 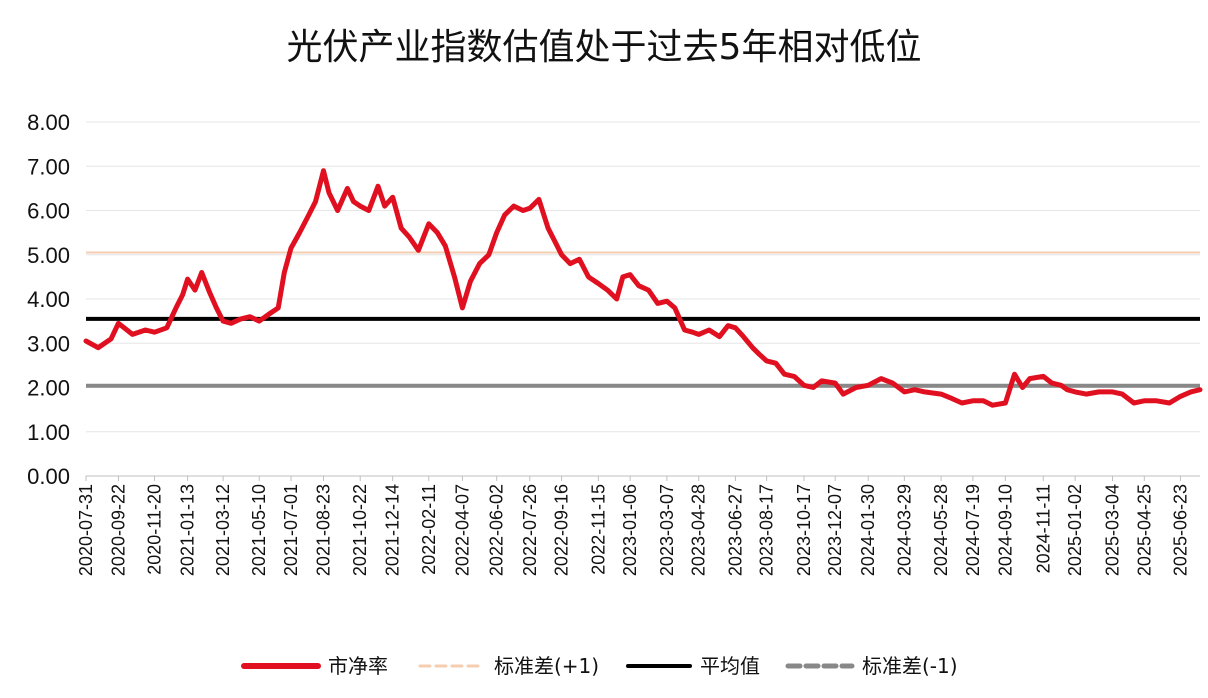 What do you see at coordinates (730, 666) in the screenshot?
I see `legend-label-3: 平均值` at bounding box center [730, 666].